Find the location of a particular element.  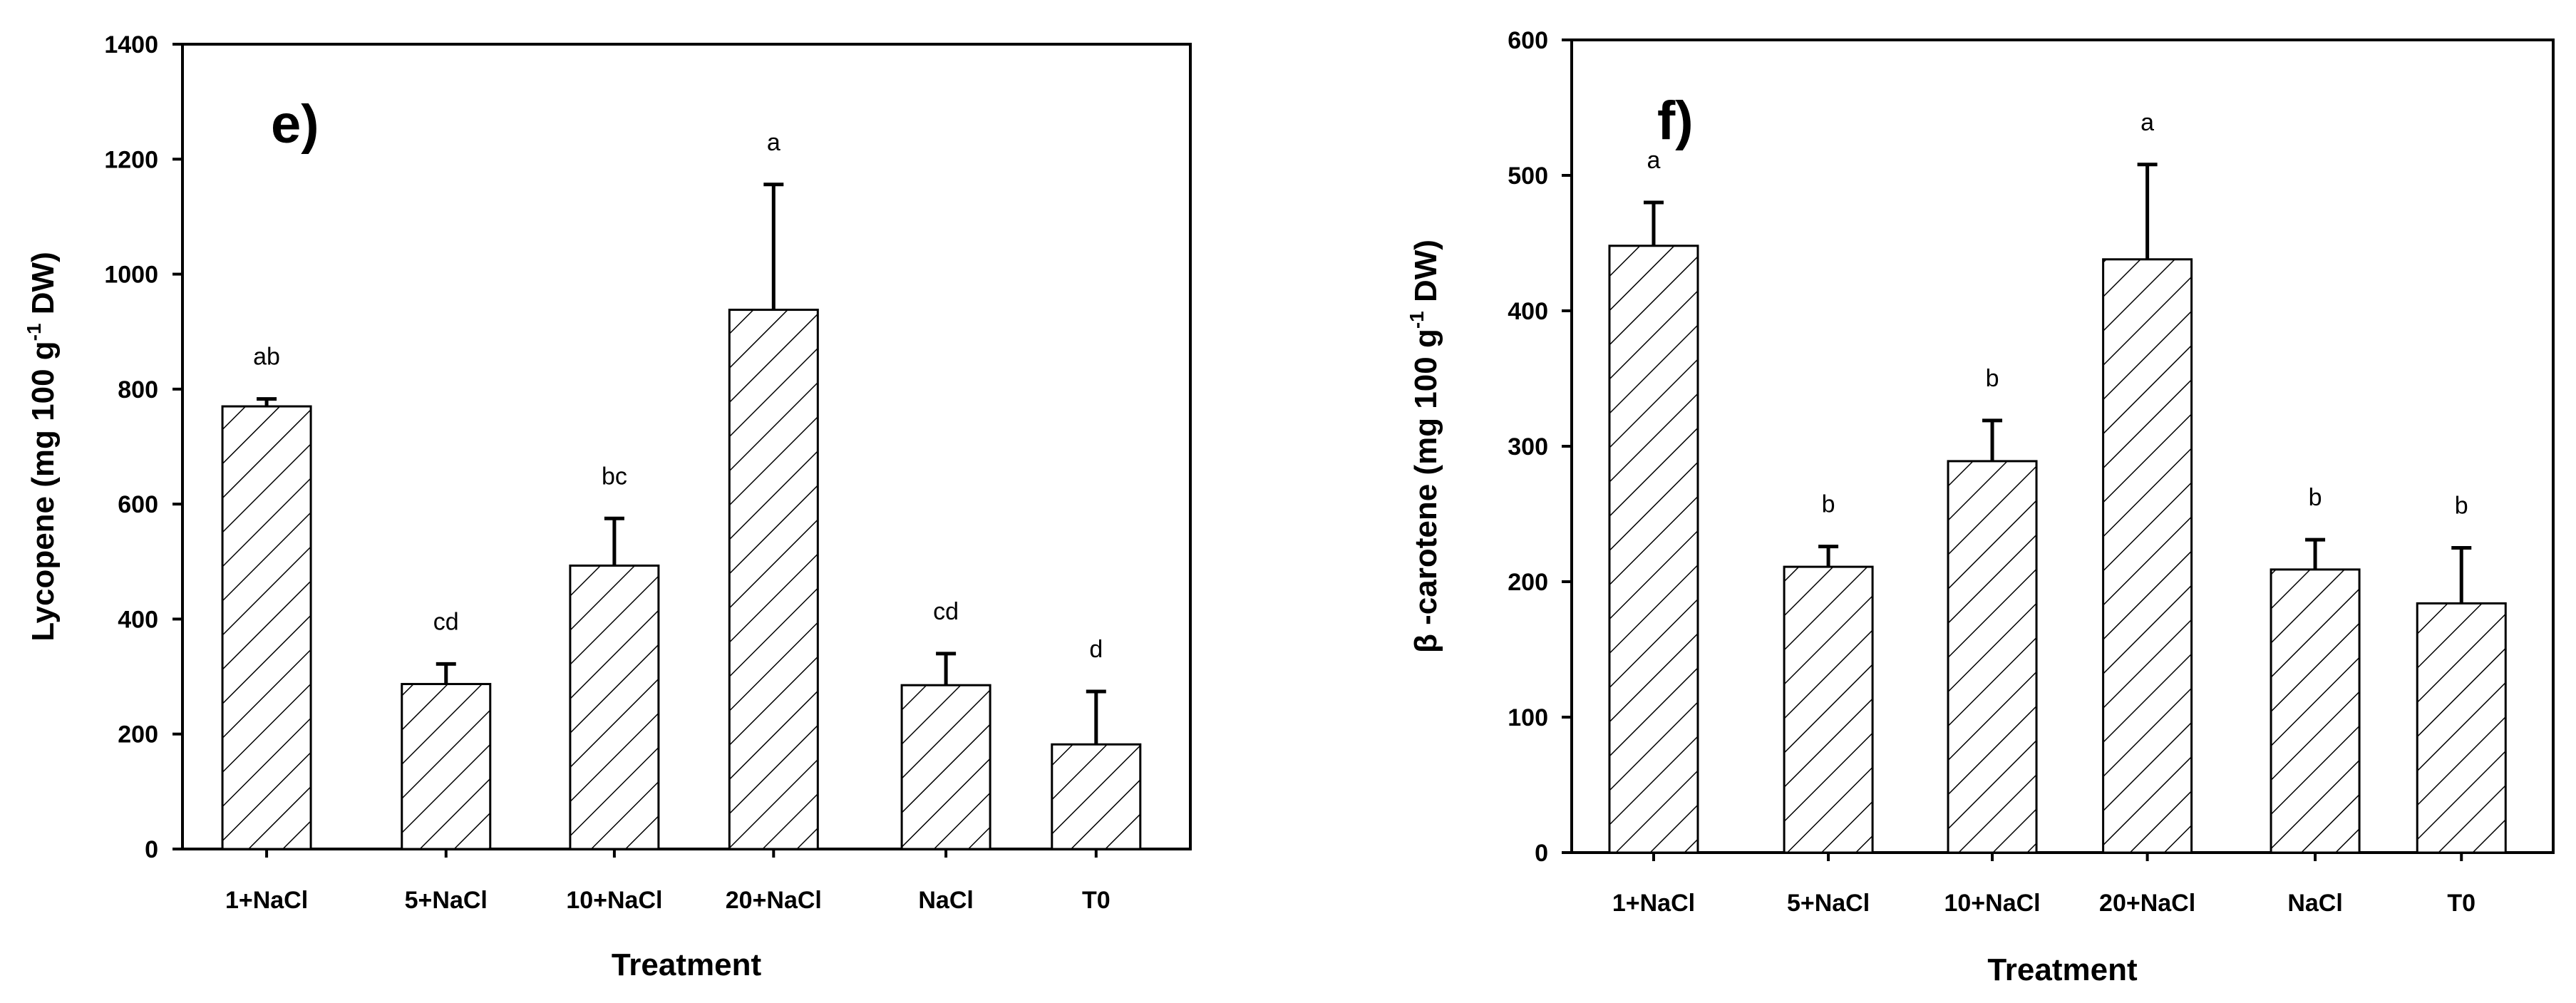

y-tick-label: 100 is located at coordinates (1528, 718).